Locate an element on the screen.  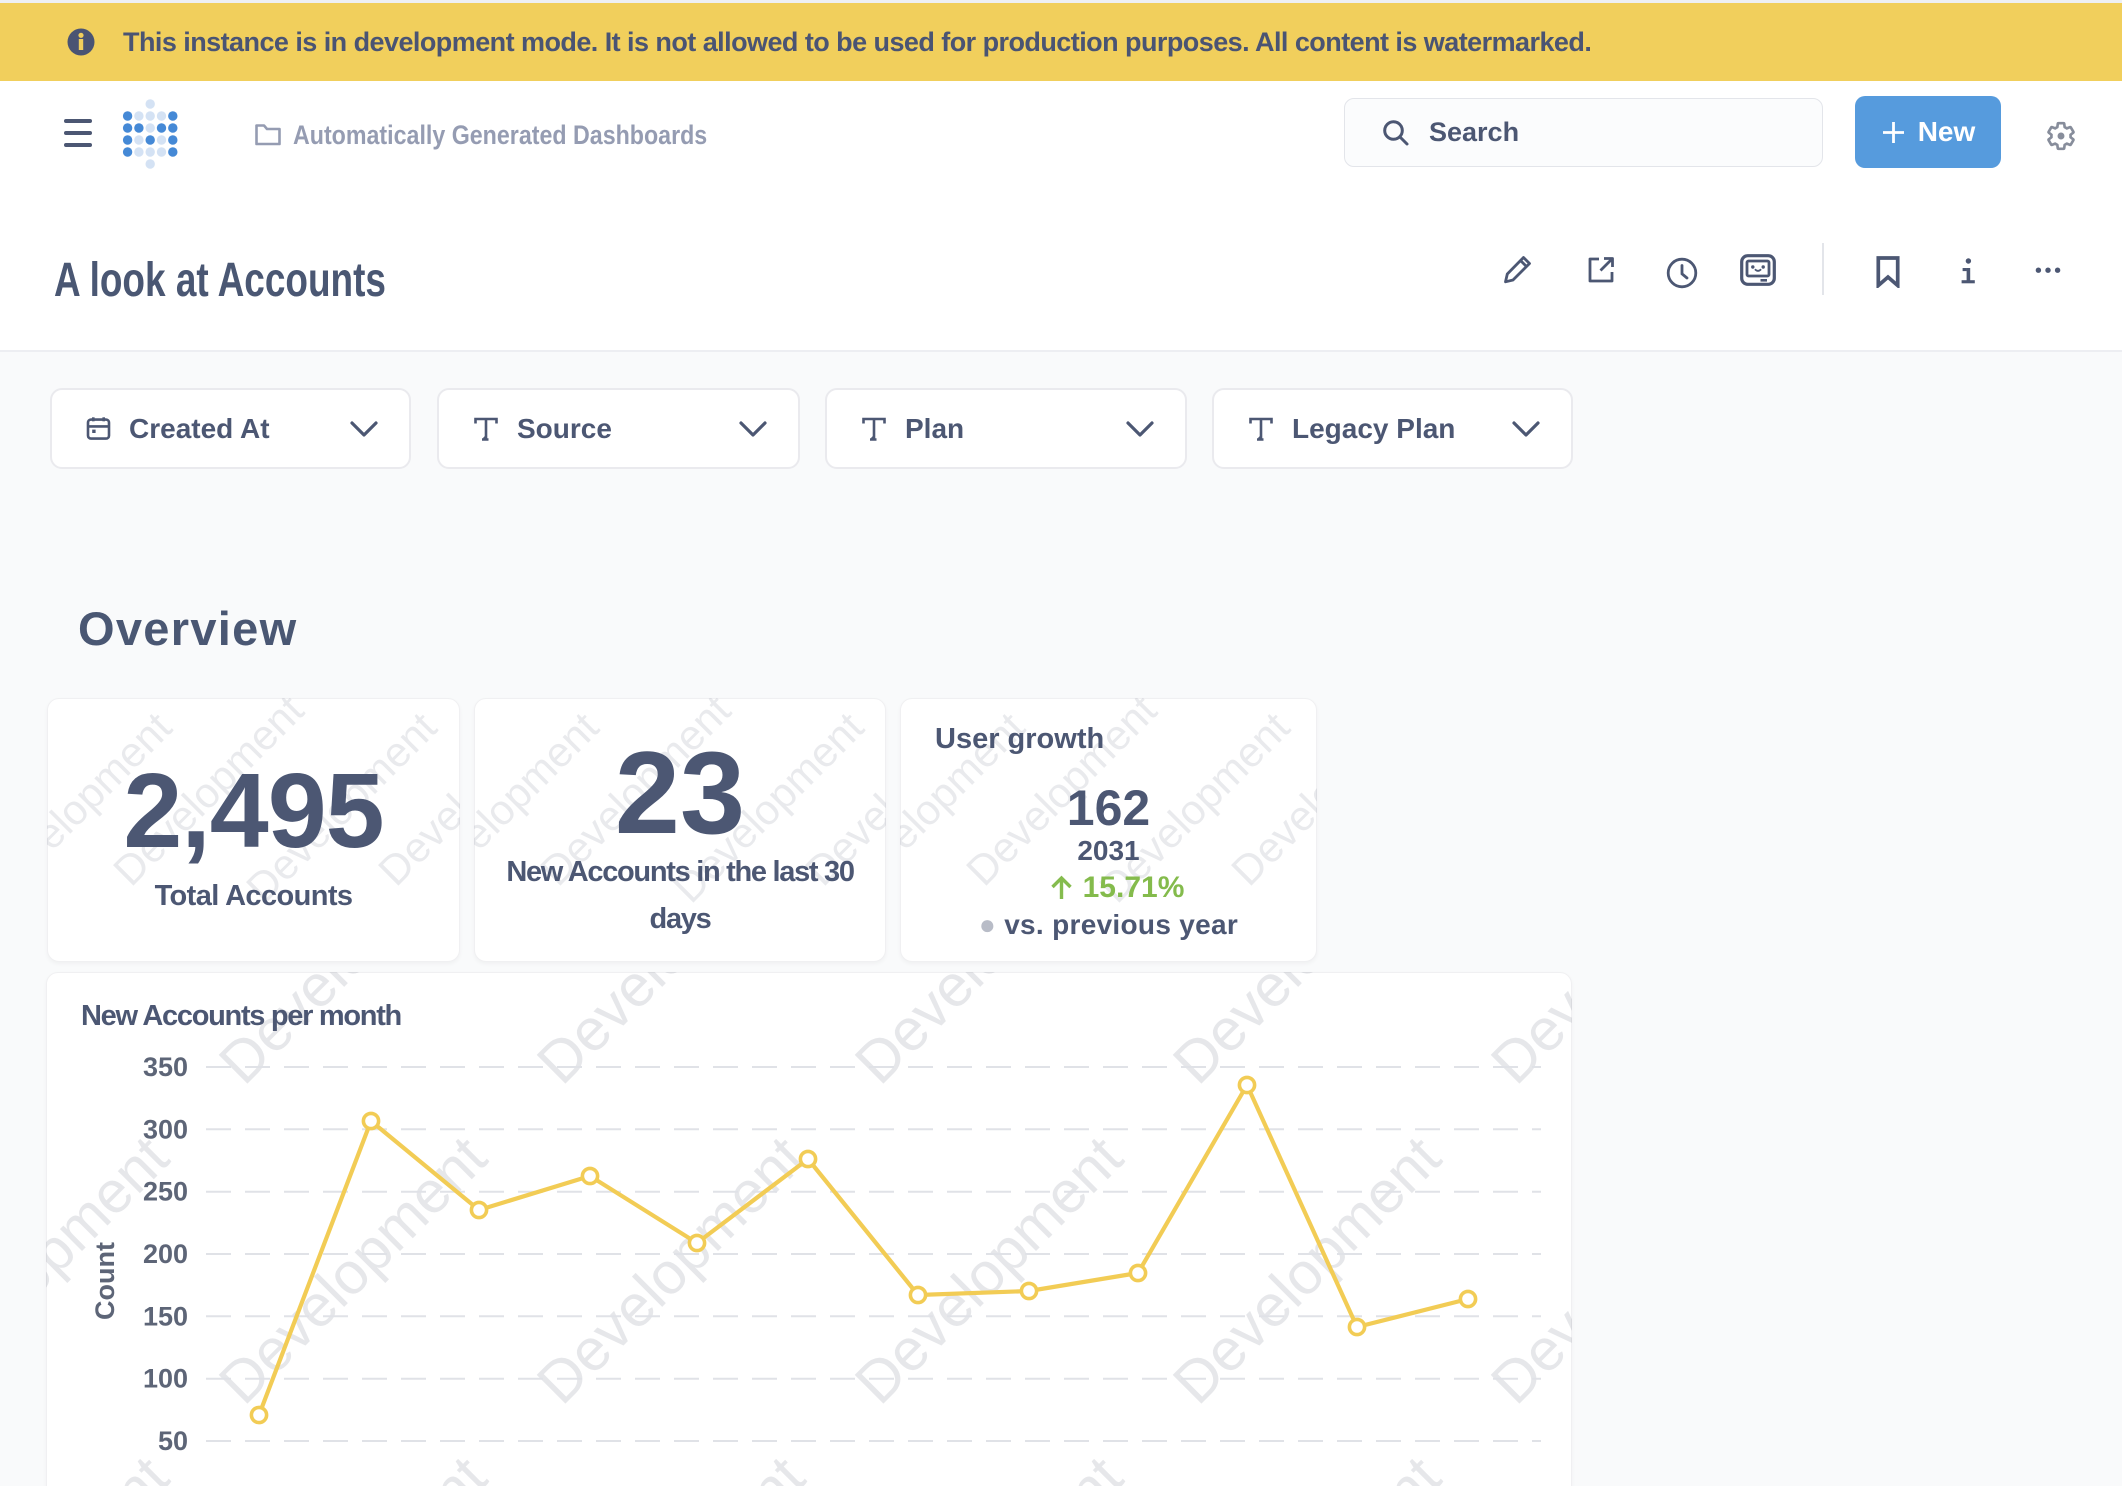
svg-text: 50 is located at coordinates (173, 1441).